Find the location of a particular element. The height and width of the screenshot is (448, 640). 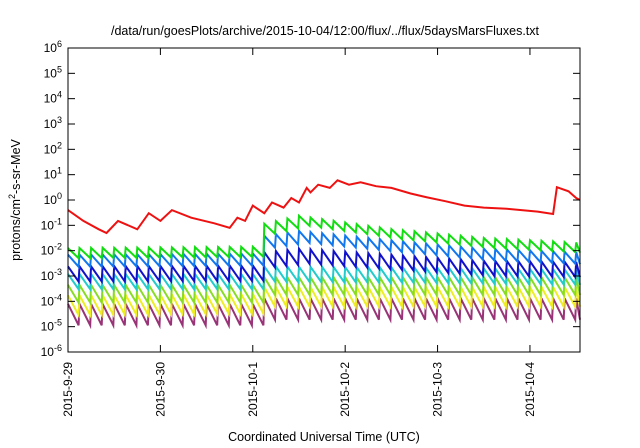

y-tick-label: 10³ is located at coordinates (53, 123).